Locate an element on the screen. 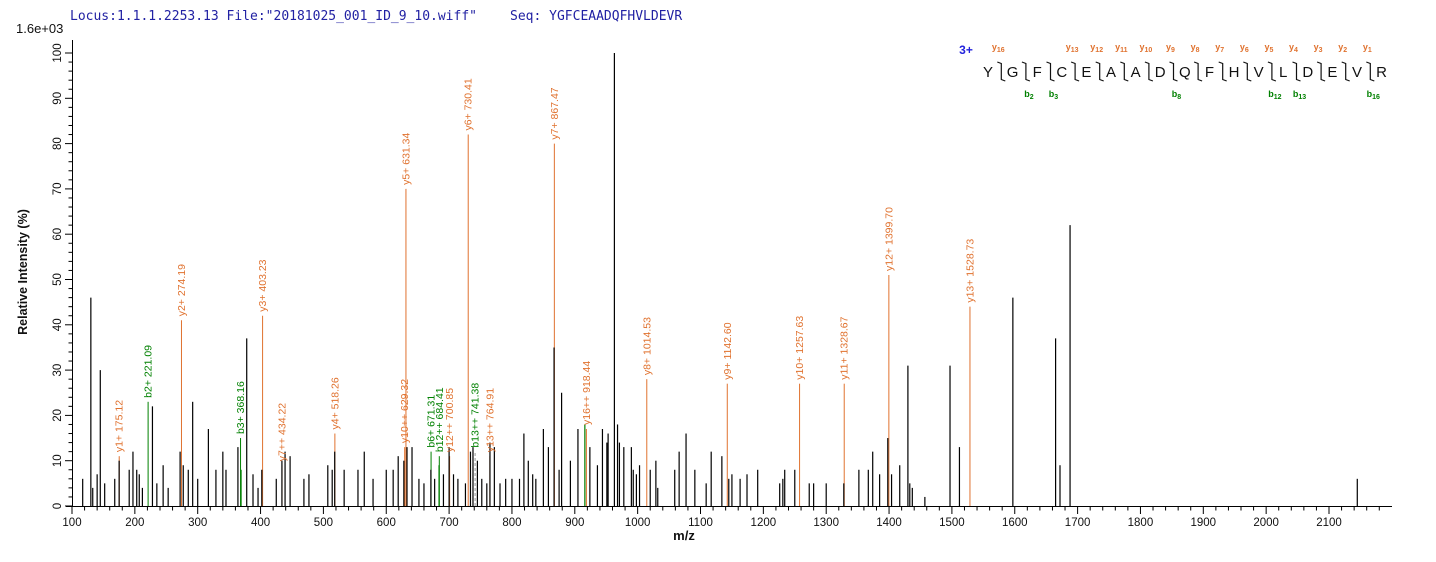 Image resolution: width=1436 pixels, height=562 pixels. x-tick-label: 400 is located at coordinates (260, 523).